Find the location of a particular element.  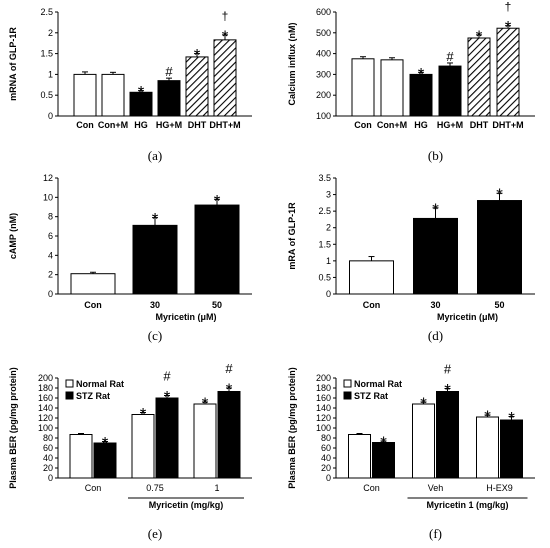

x-tick-label: 30 is located at coordinates (155, 305).